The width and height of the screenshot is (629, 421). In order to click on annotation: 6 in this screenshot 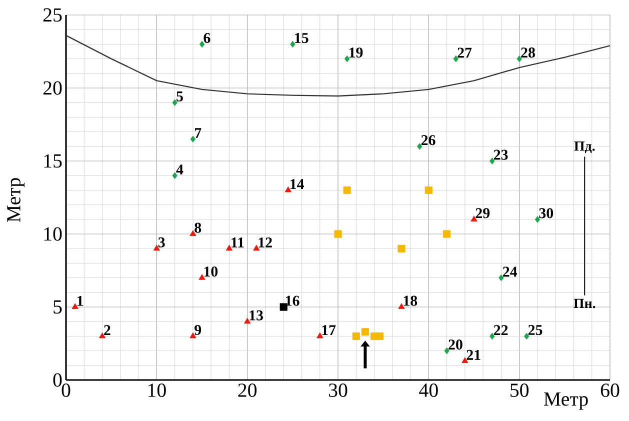, I will do `click(207, 37)`.